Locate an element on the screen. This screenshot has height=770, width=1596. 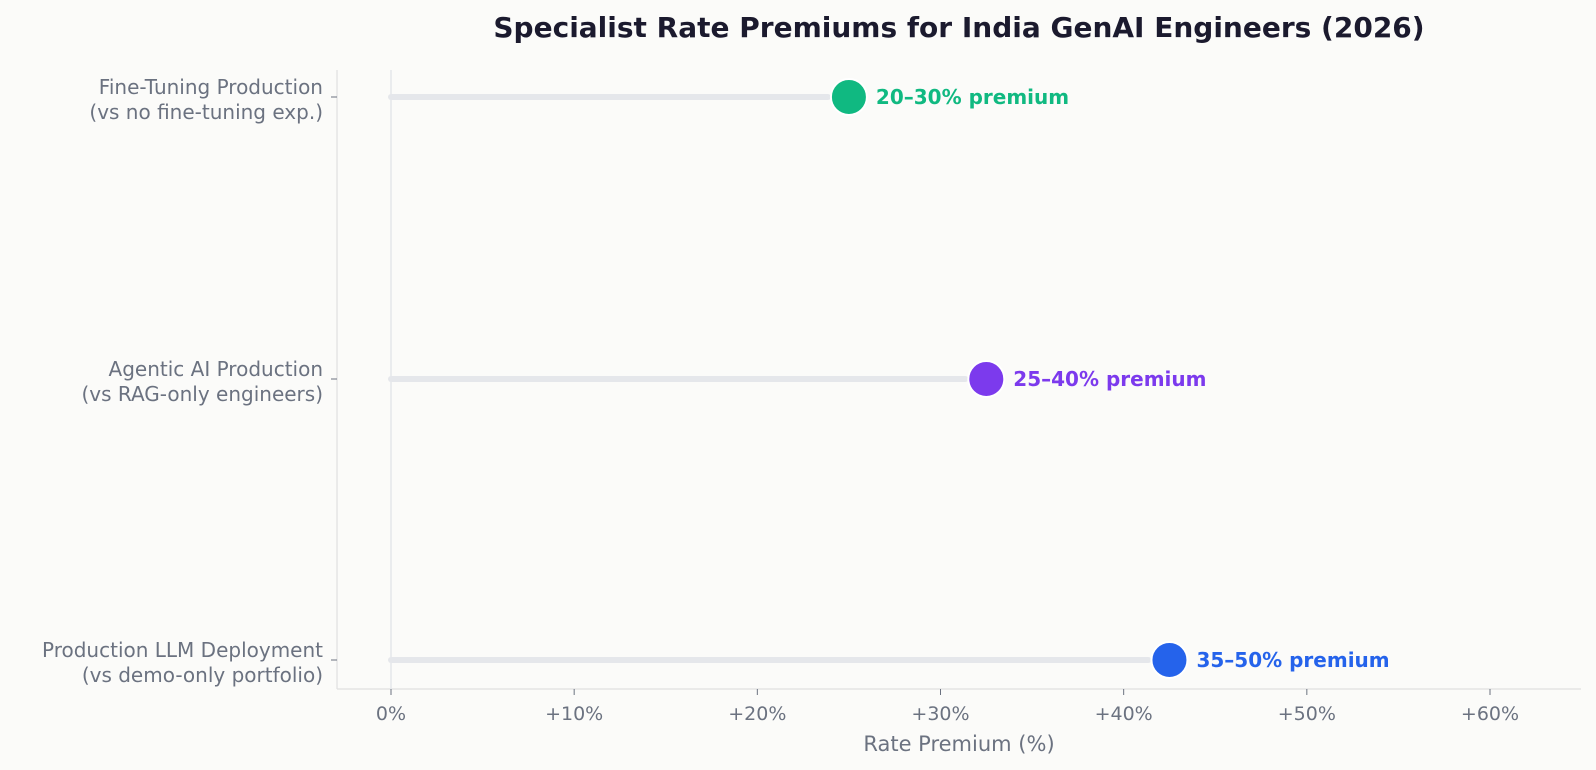
category-label-line2: (vs demo-only portfolio) is located at coordinates (202, 675).